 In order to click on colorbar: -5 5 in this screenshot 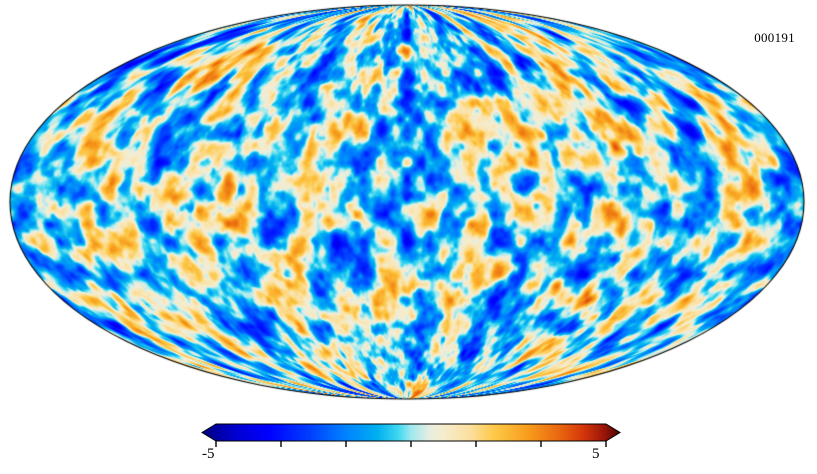, I will do `click(408, 446)`.